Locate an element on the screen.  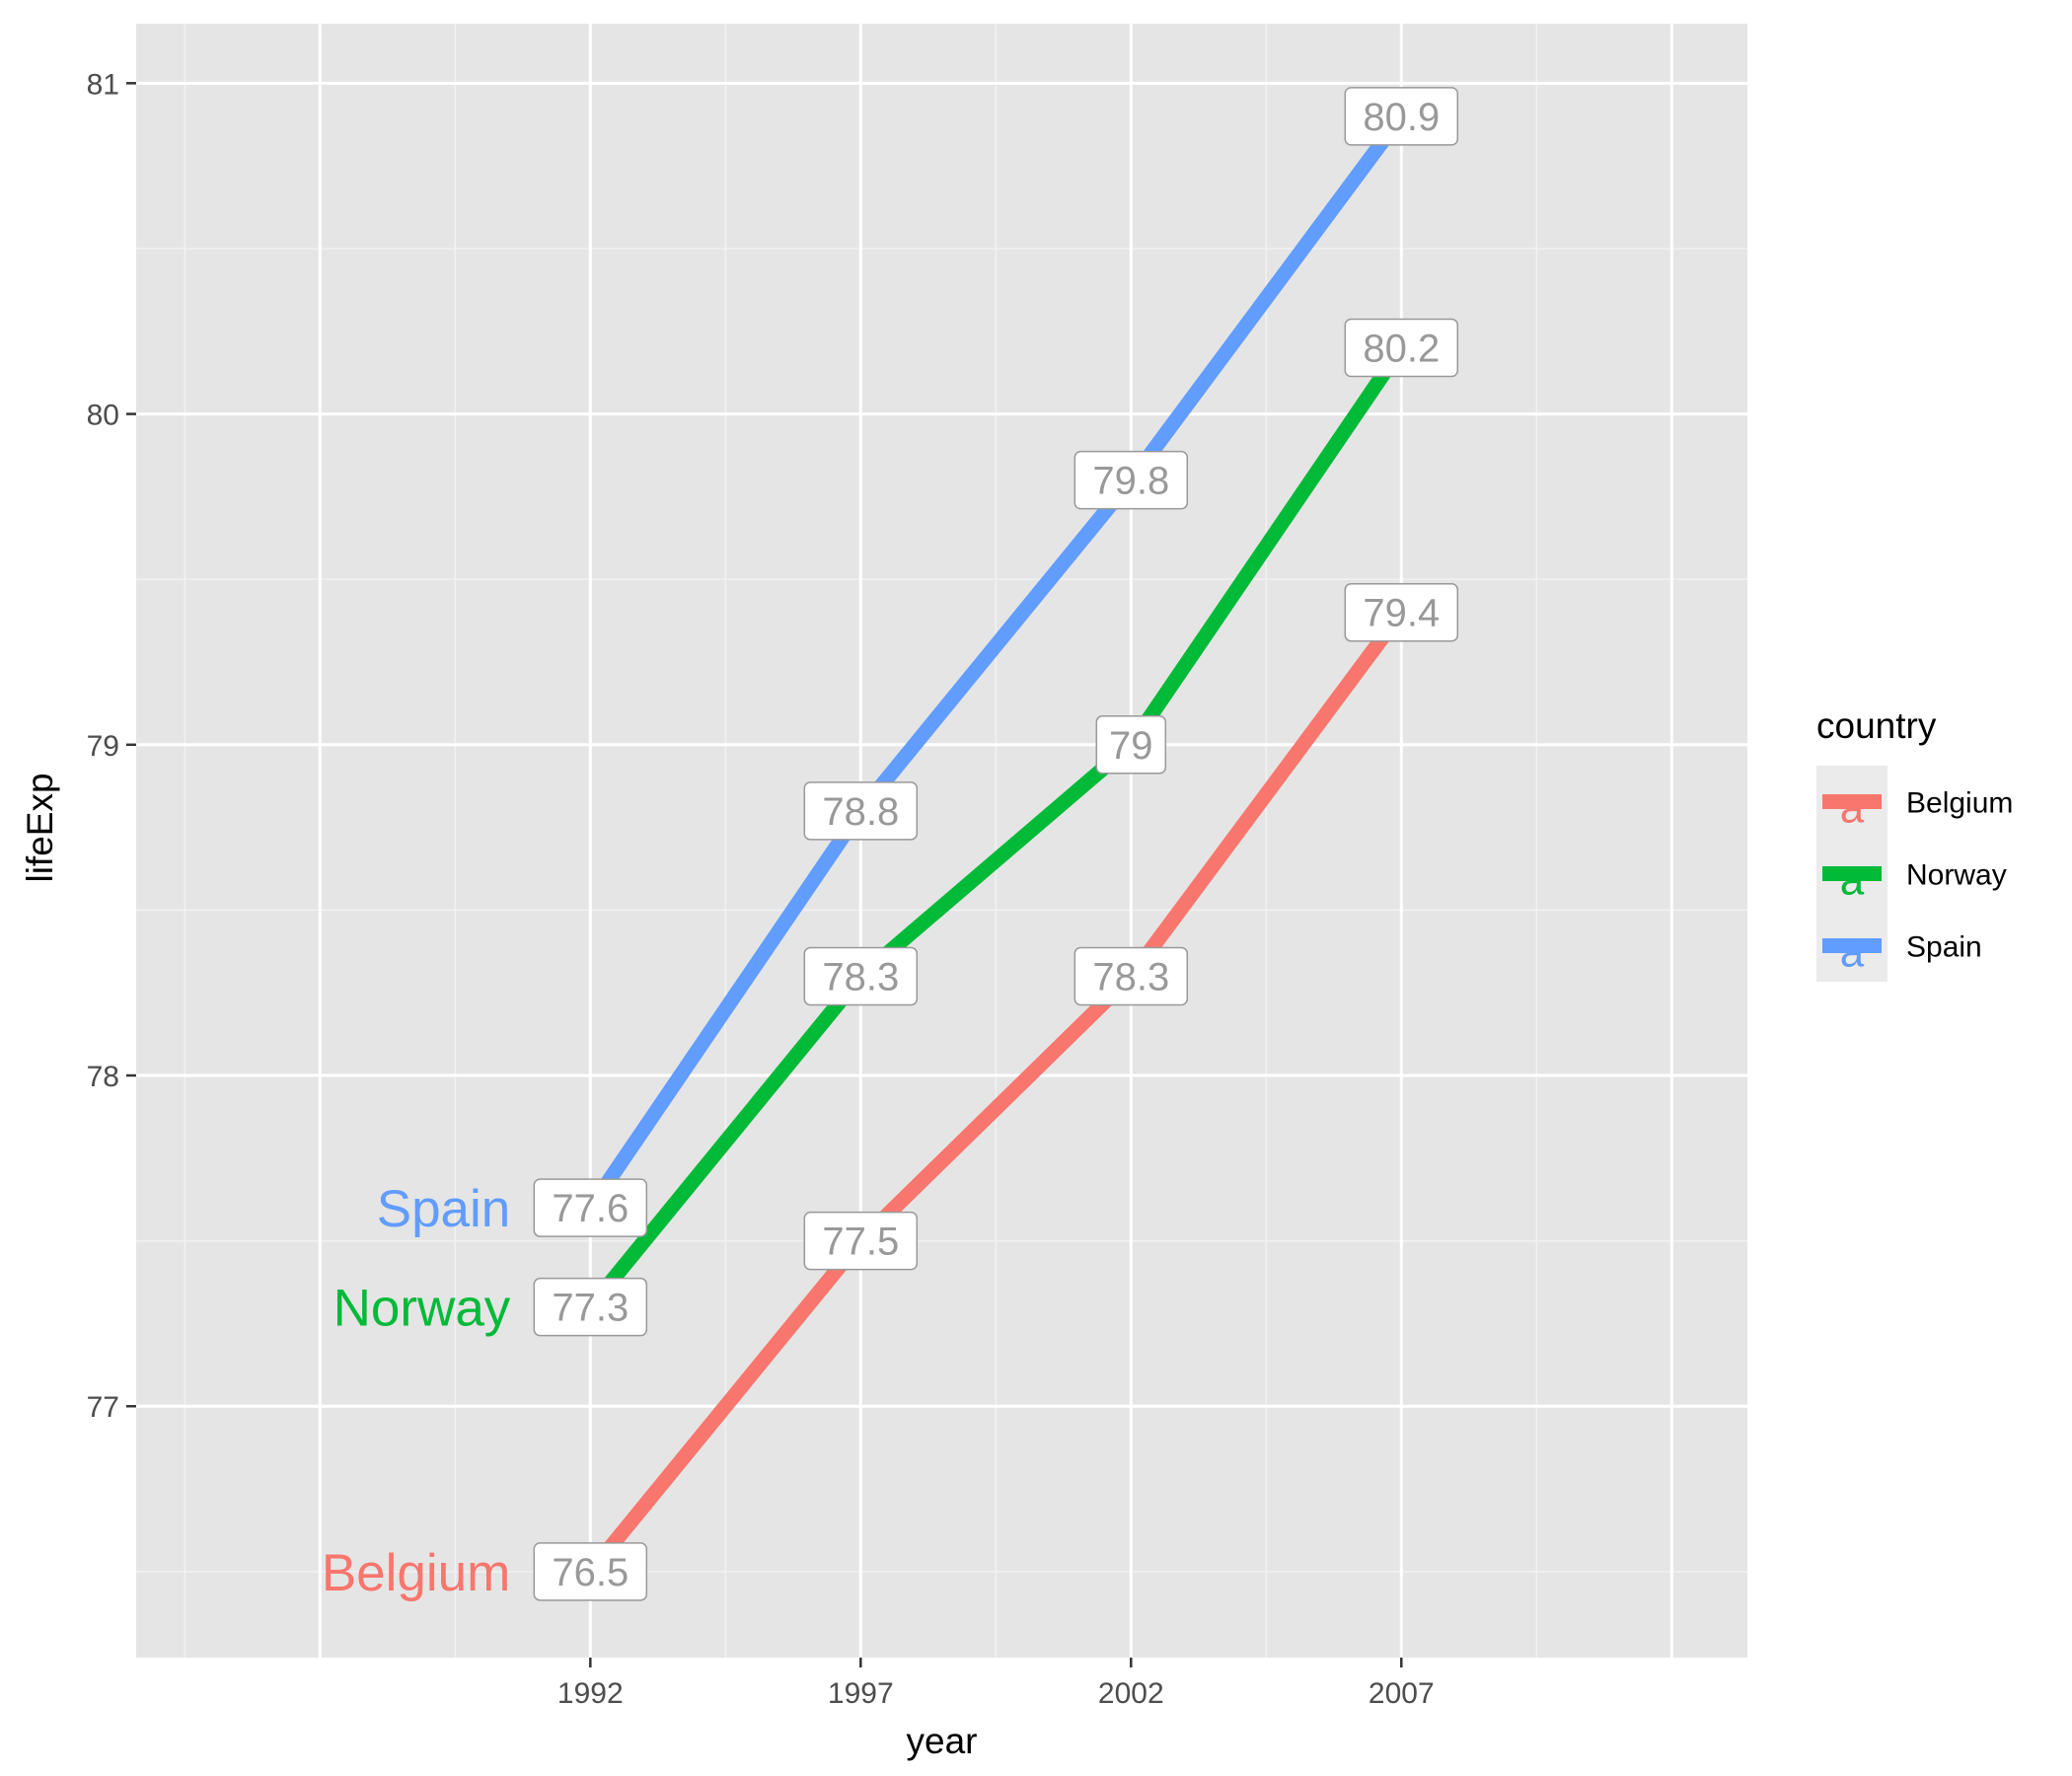
value-label-text: 80.2 is located at coordinates (1402, 350).